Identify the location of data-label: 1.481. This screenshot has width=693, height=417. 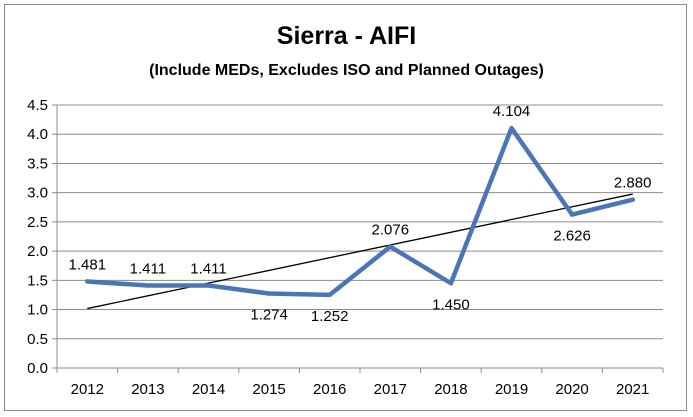
(88, 264).